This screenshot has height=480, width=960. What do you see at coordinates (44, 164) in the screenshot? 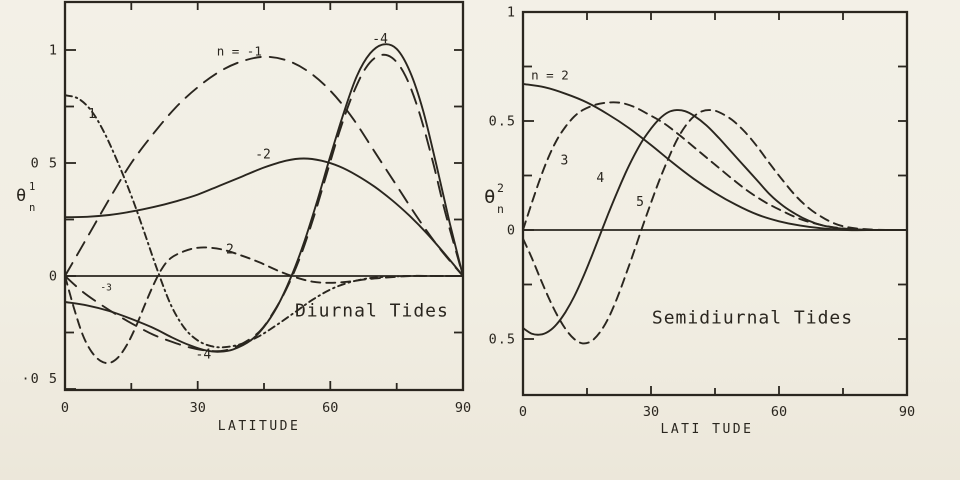
I see `y-tick-label: 0 5` at bounding box center [44, 164].